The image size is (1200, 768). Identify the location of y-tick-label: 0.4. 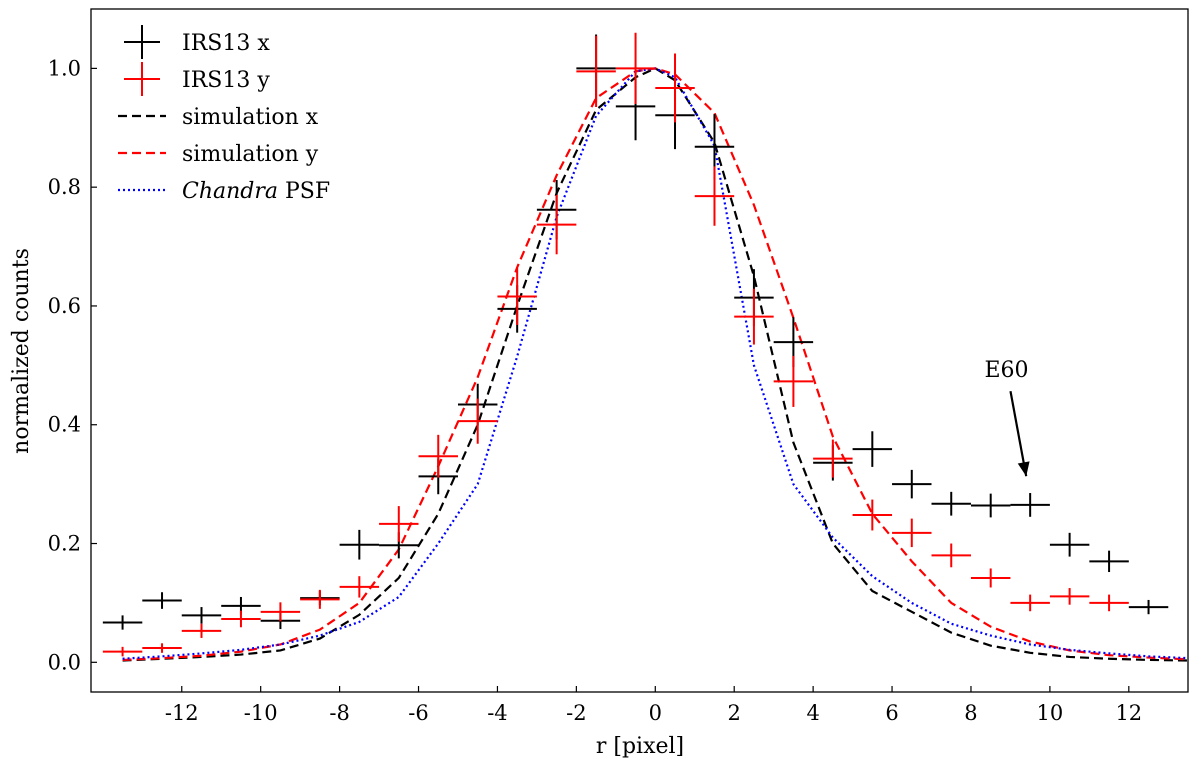
(64, 425).